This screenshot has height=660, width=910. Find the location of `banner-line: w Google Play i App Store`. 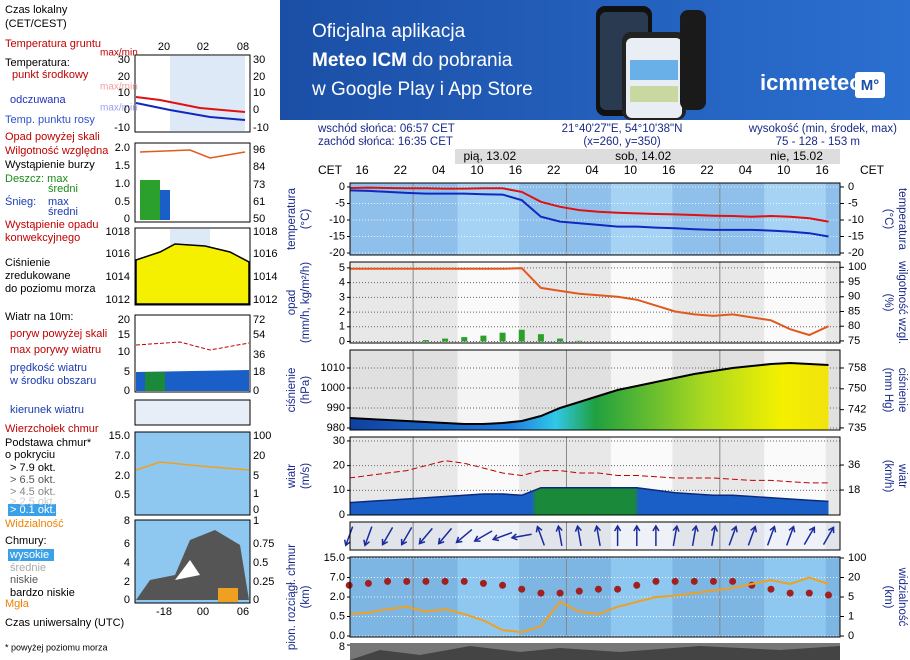

banner-line: w Google Play i App Store is located at coordinates (422, 89).